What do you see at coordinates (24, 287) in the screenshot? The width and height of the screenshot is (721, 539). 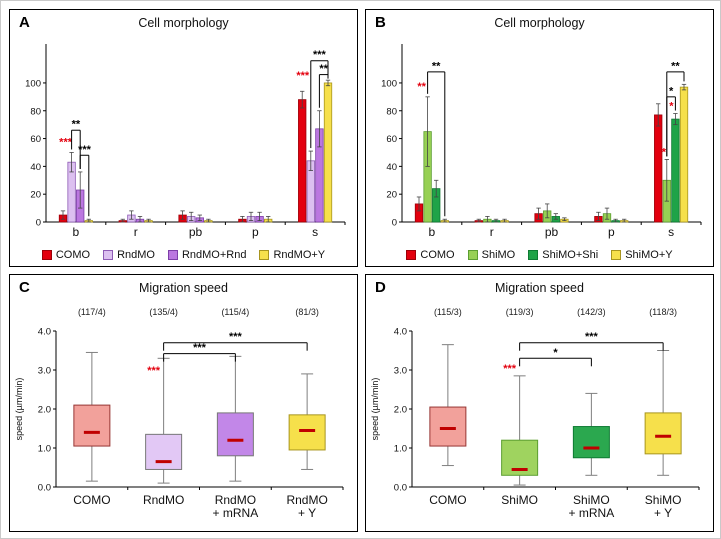 I see `panel-letter: C` at bounding box center [24, 287].